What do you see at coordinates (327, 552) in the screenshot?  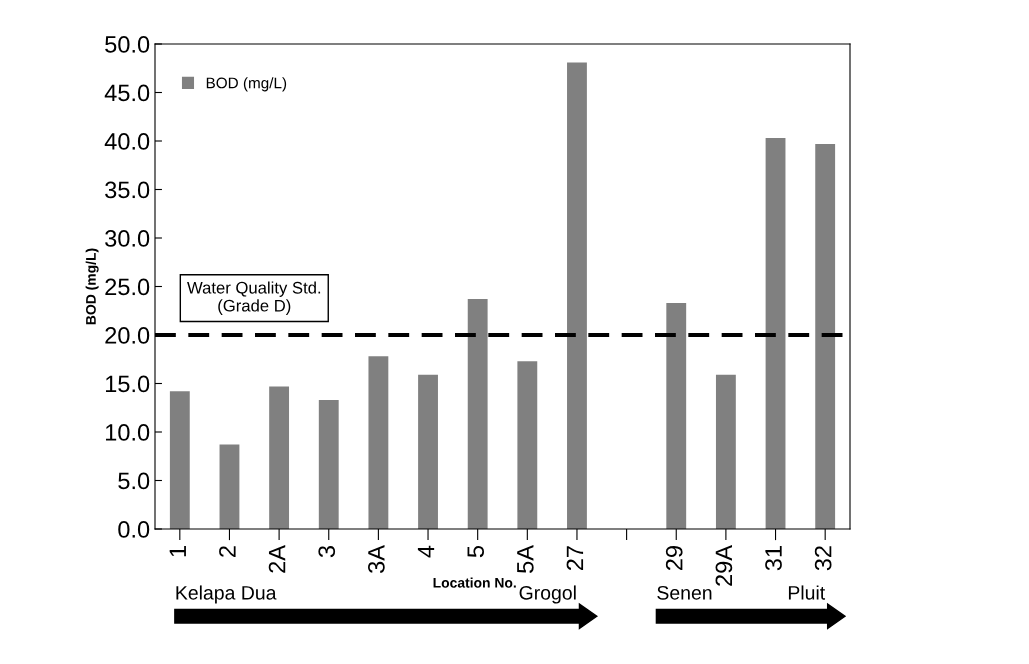 I see `x-tick-label: 3` at bounding box center [327, 552].